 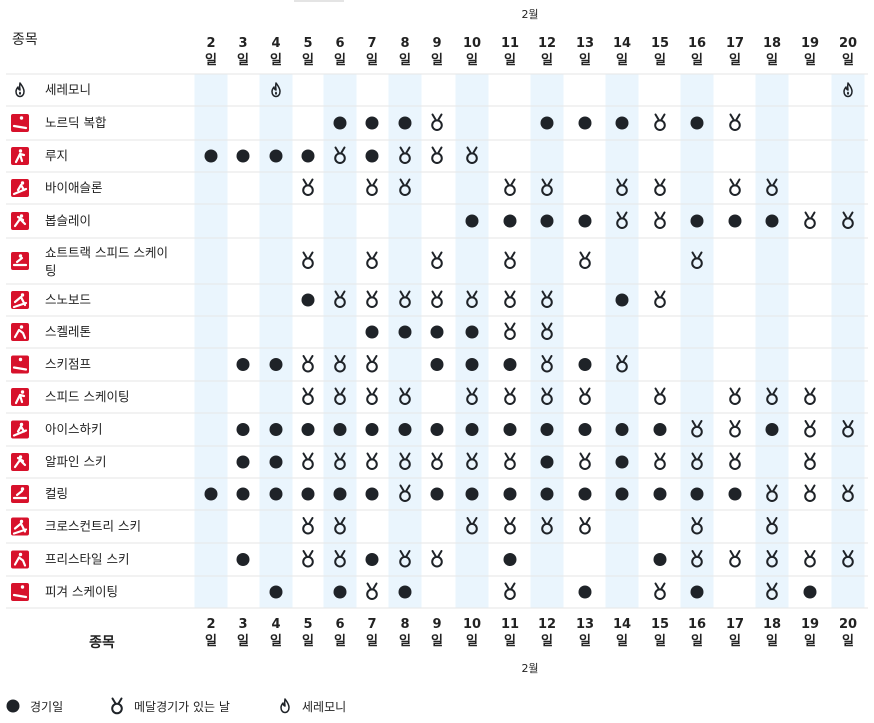 I want to click on day-header-top: 3, so click(x=242, y=43).